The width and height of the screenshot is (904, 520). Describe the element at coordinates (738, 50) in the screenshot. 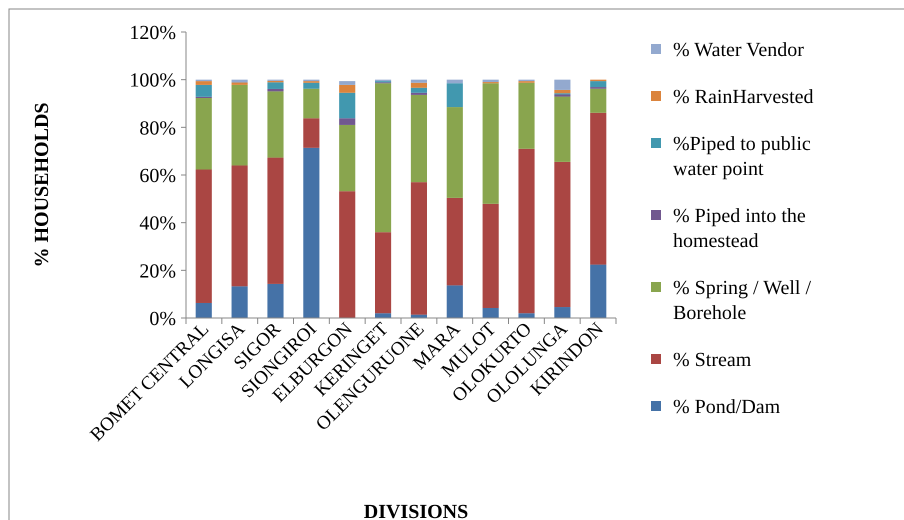

I see `legend-label: % Water Vendor` at that location.